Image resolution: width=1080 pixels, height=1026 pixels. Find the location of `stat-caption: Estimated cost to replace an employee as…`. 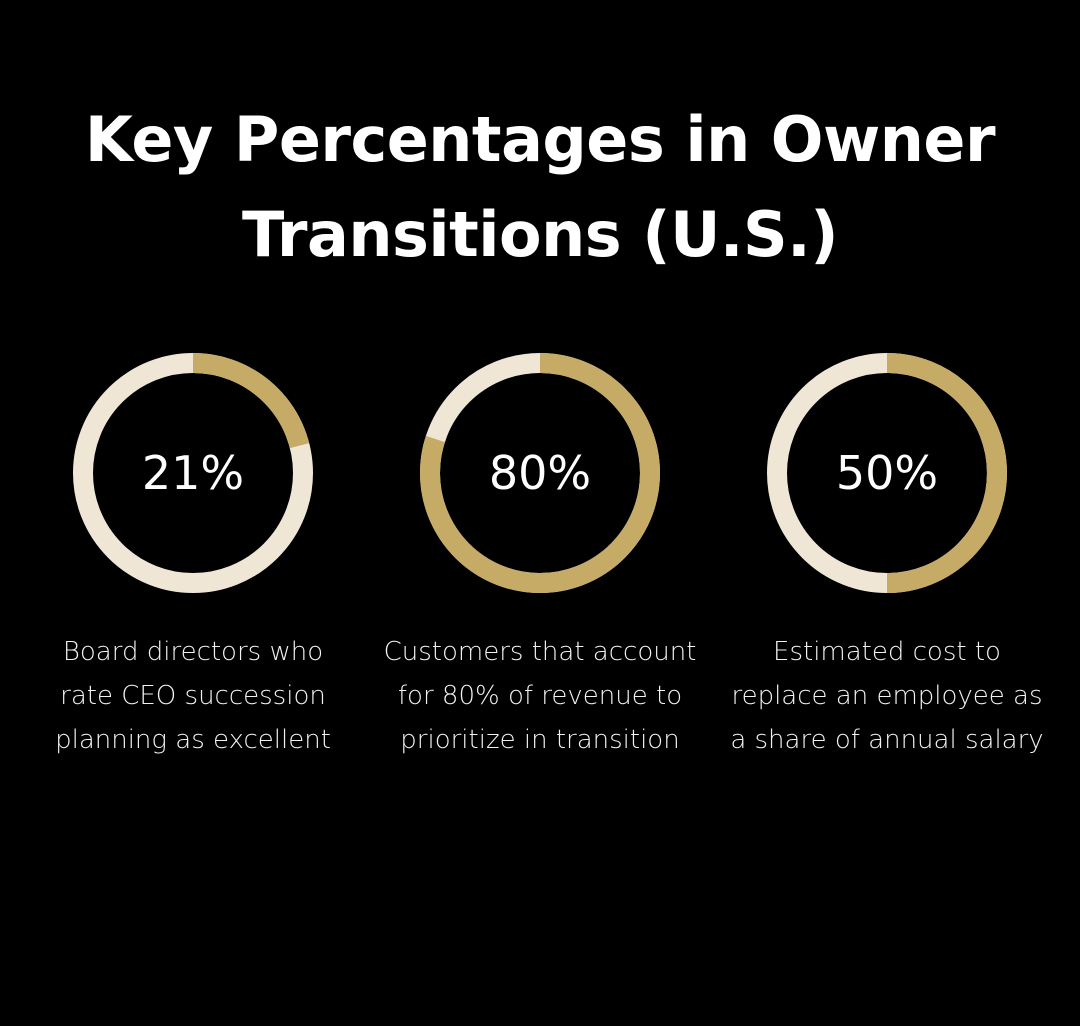

stat-caption: Estimated cost to replace an employee as… is located at coordinates (887, 696).